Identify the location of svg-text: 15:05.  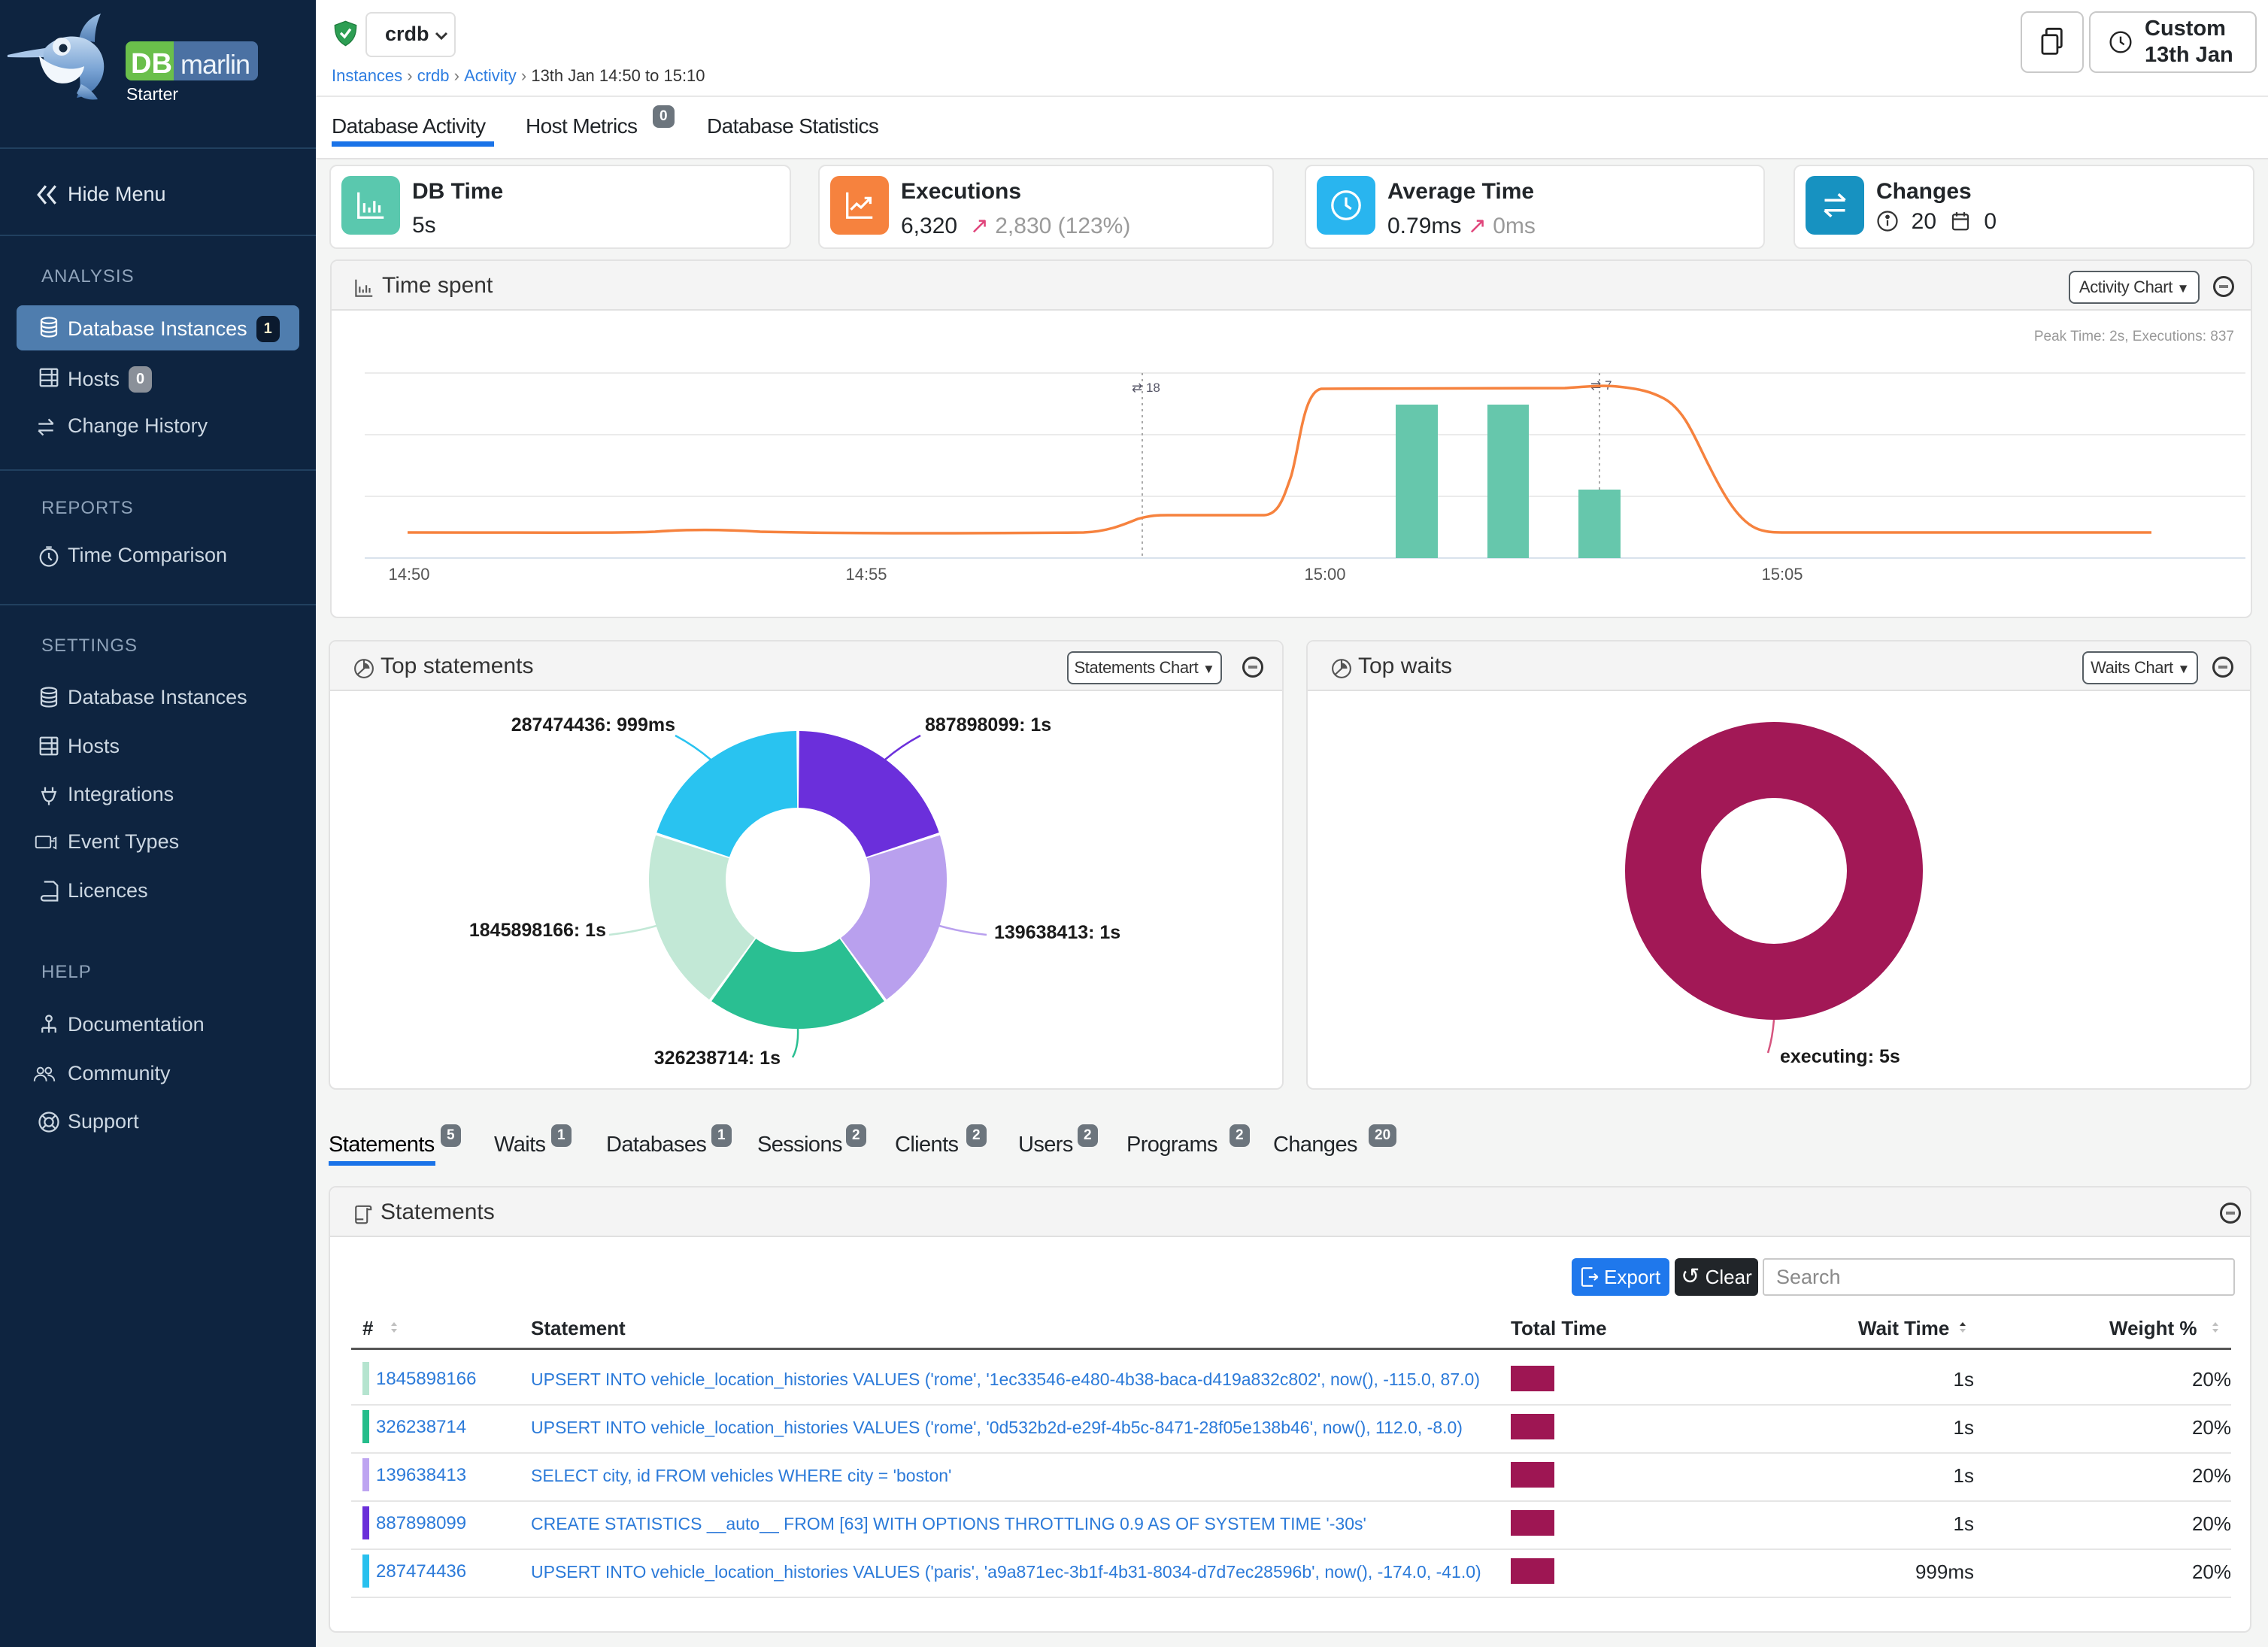
(1782, 574).